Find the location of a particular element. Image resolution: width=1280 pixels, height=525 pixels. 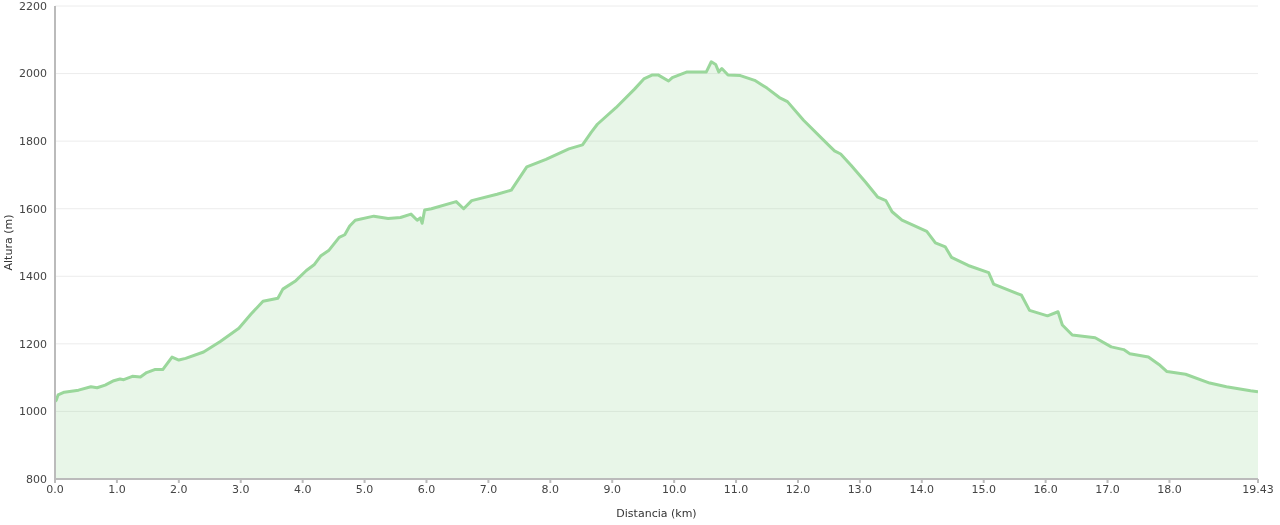

y-tick-label: 1200 is located at coordinates (33, 344).